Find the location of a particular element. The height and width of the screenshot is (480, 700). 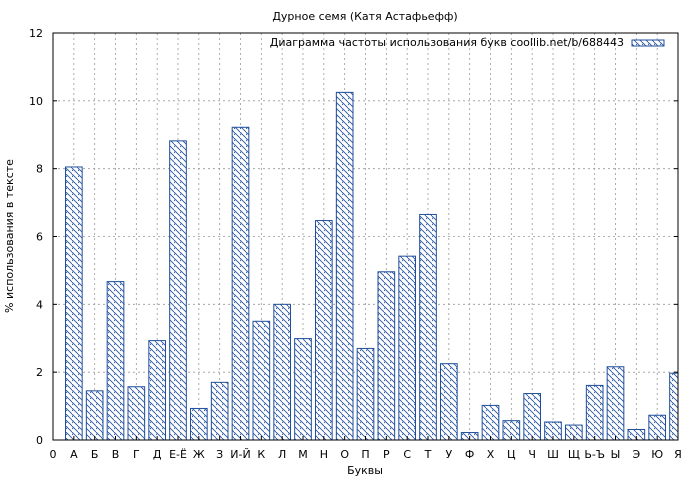

x-tick-label: Ы is located at coordinates (616, 454).